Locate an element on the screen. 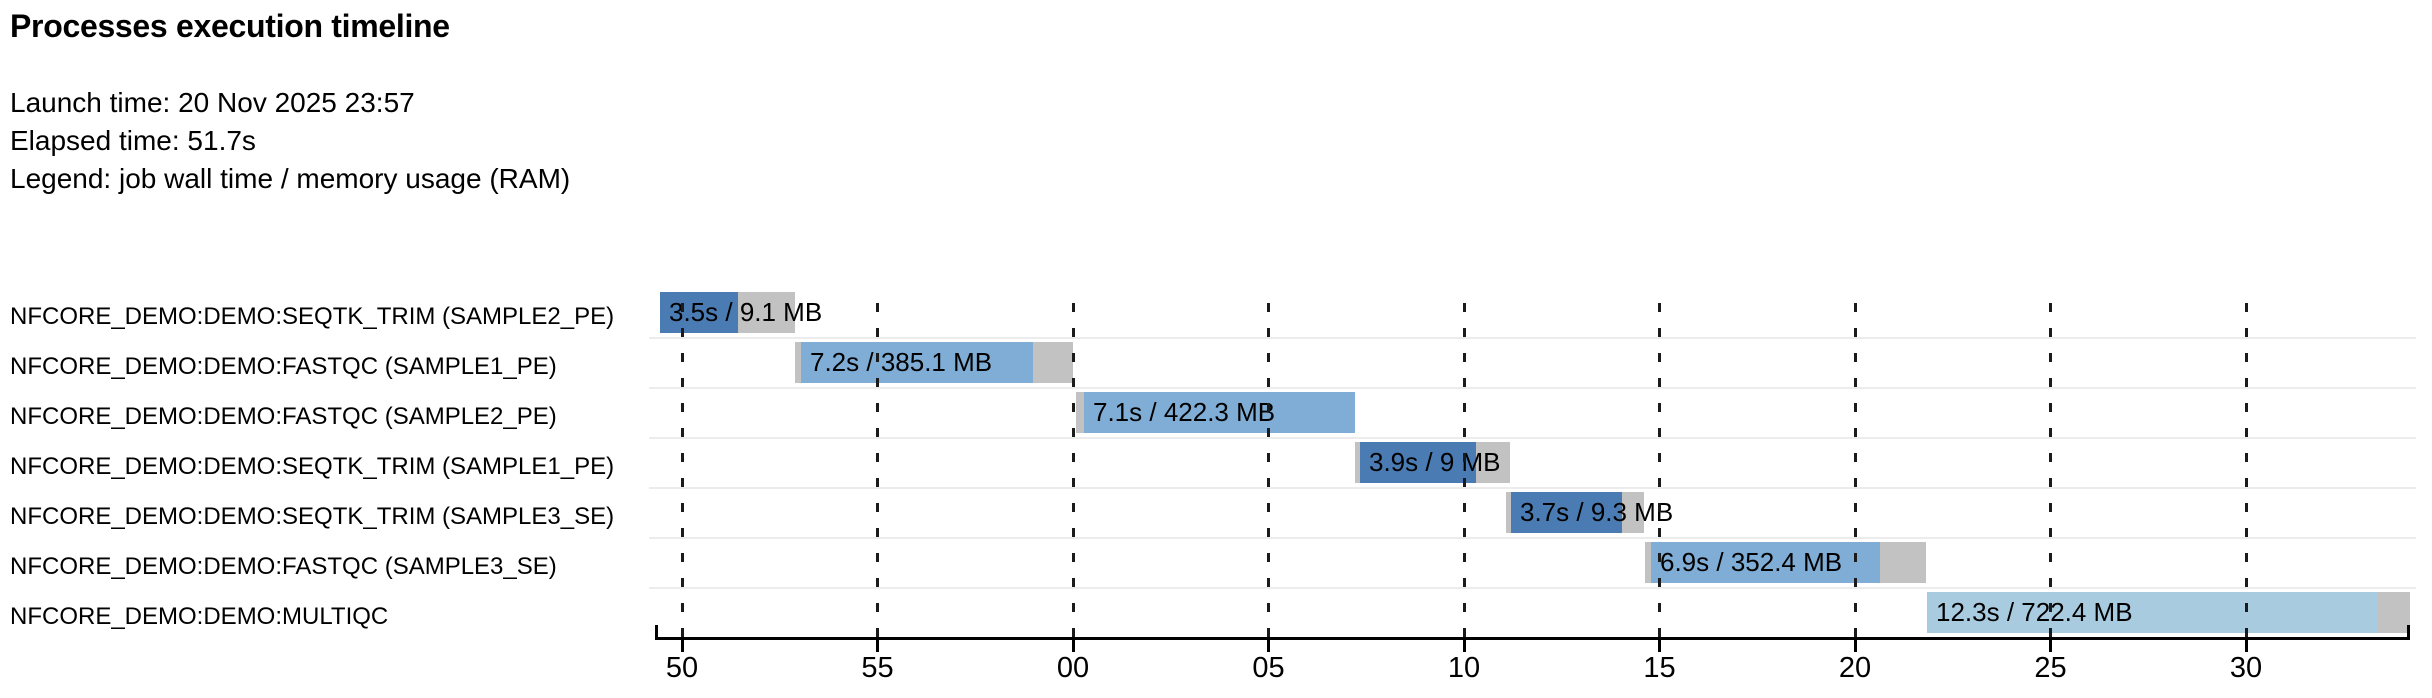  axis-tick-label: 55 is located at coordinates (877, 668).